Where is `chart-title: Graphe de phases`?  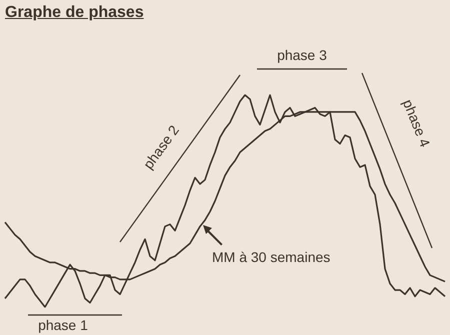 chart-title: Graphe de phases is located at coordinates (74, 13).